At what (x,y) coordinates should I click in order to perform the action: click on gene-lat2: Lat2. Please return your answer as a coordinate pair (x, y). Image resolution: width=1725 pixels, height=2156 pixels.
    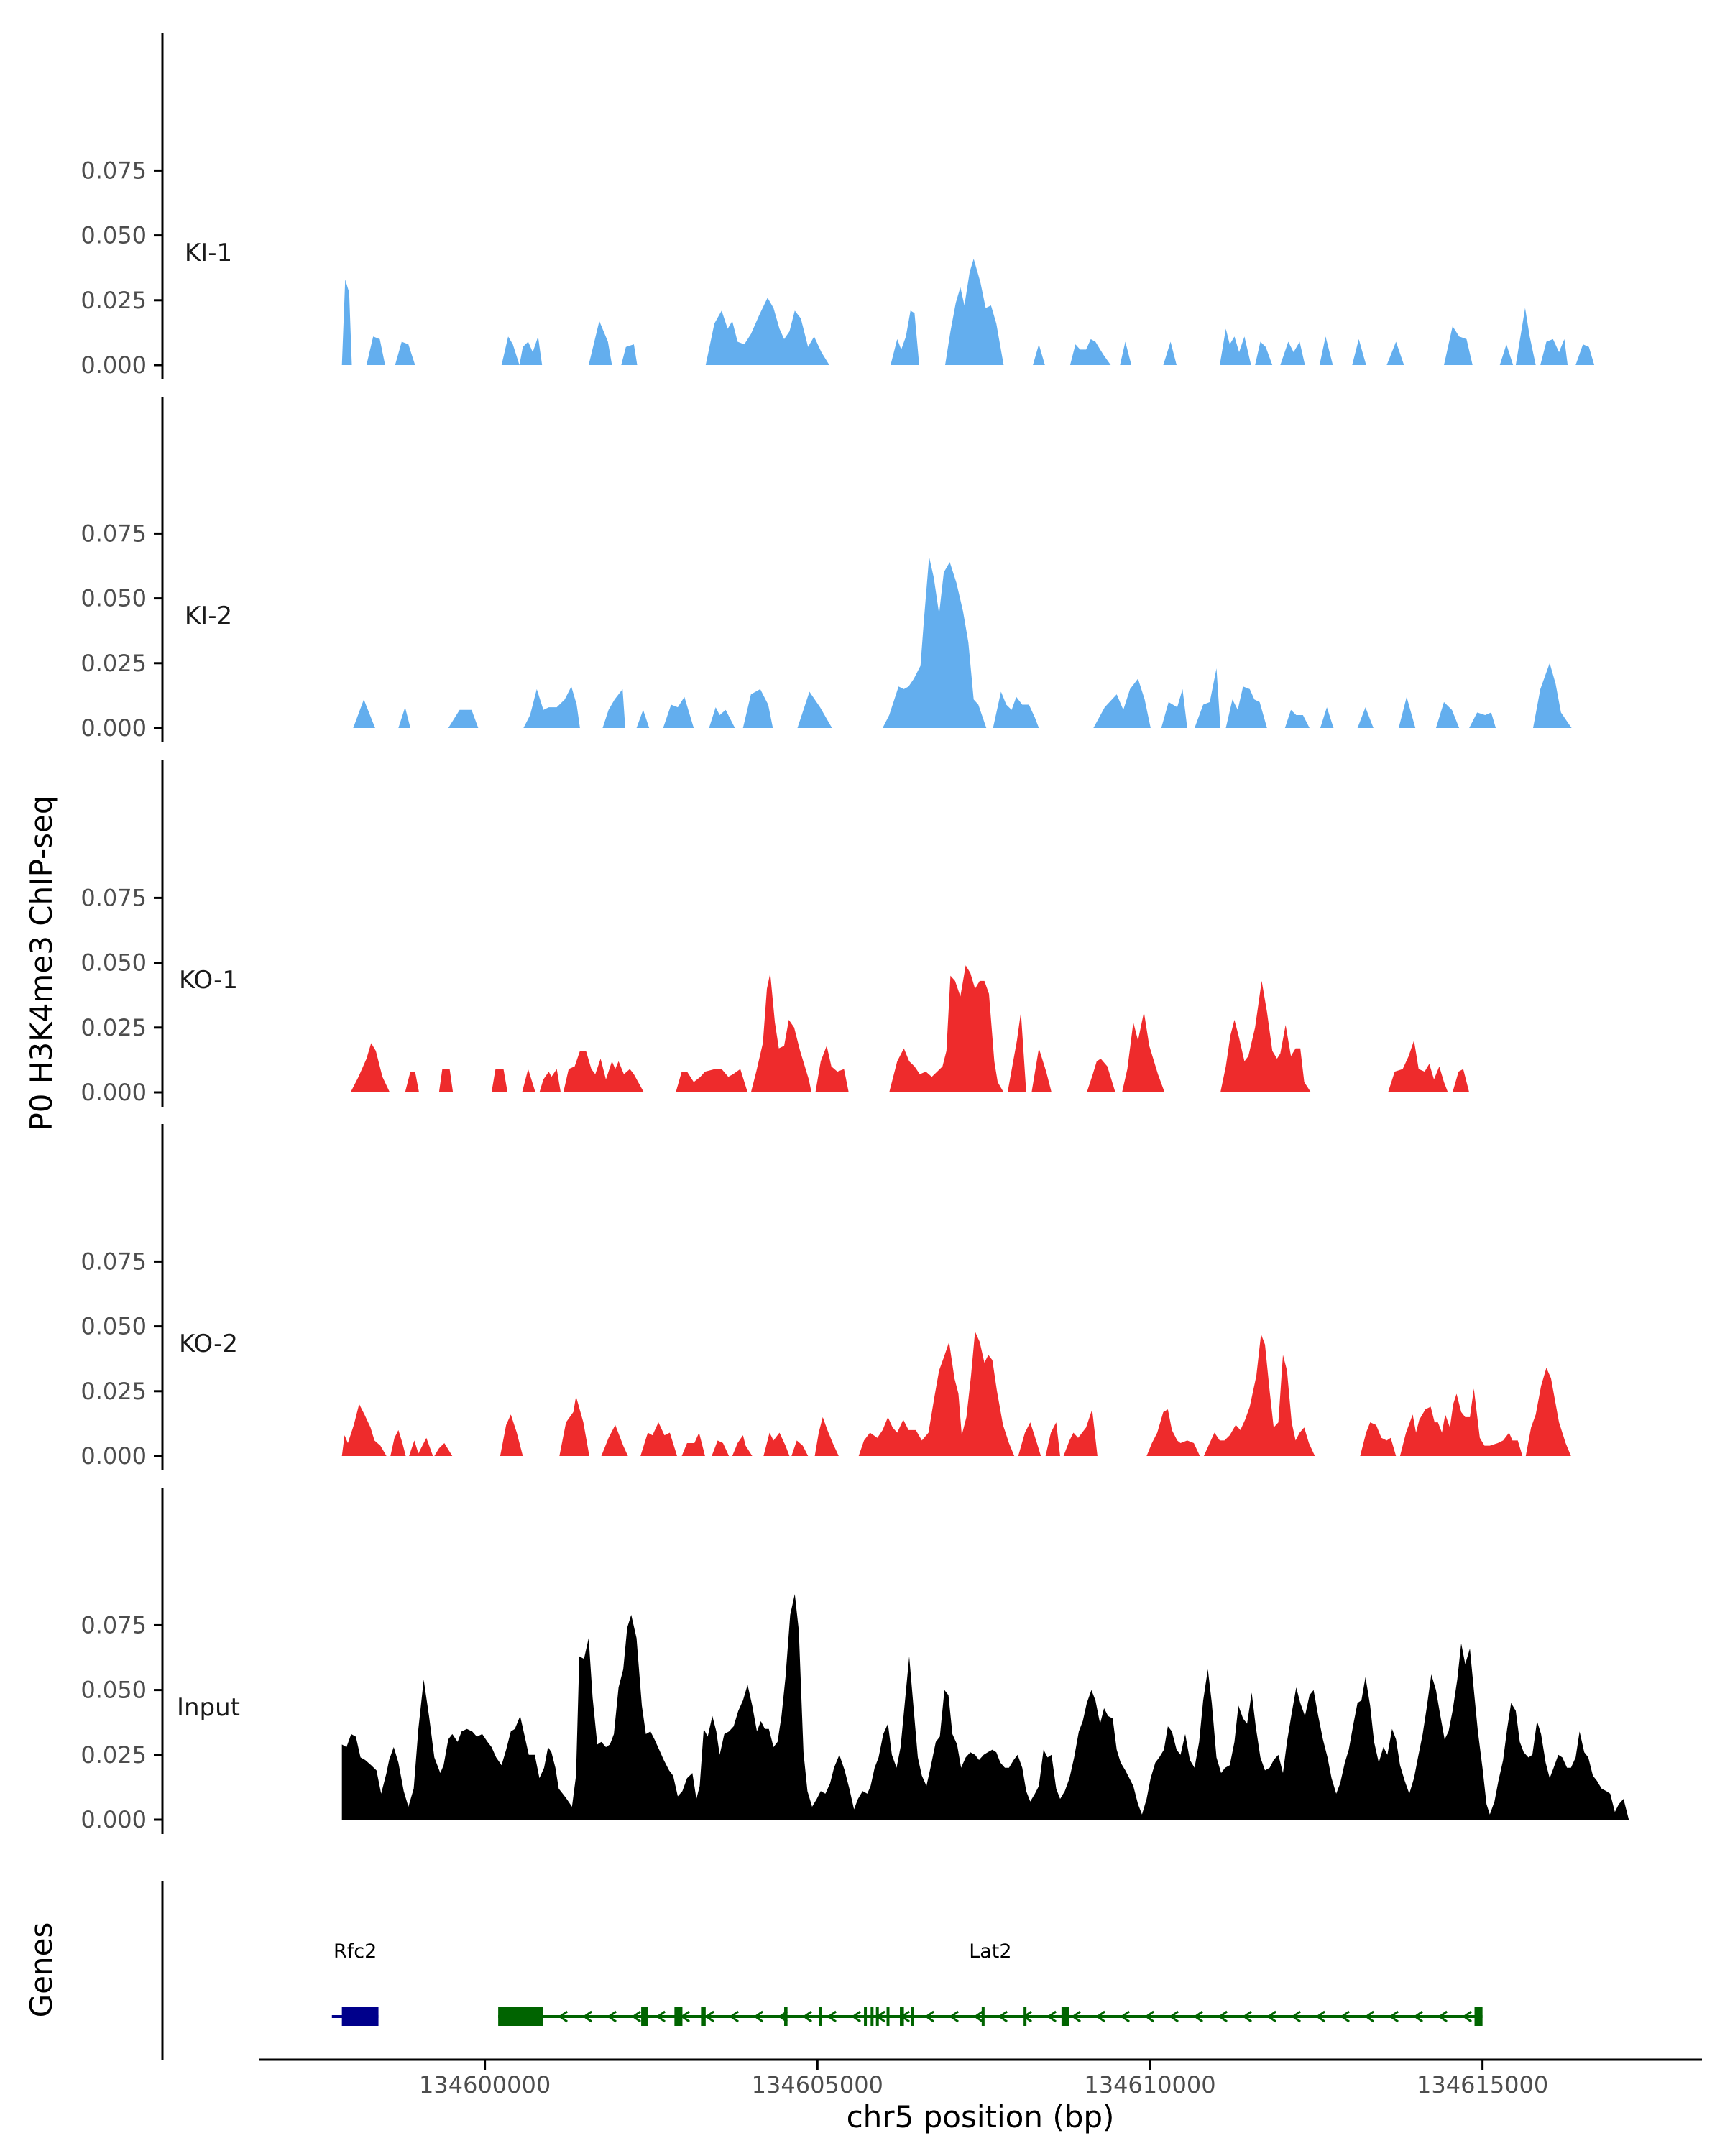
    Looking at the image, I should click on (990, 1983).